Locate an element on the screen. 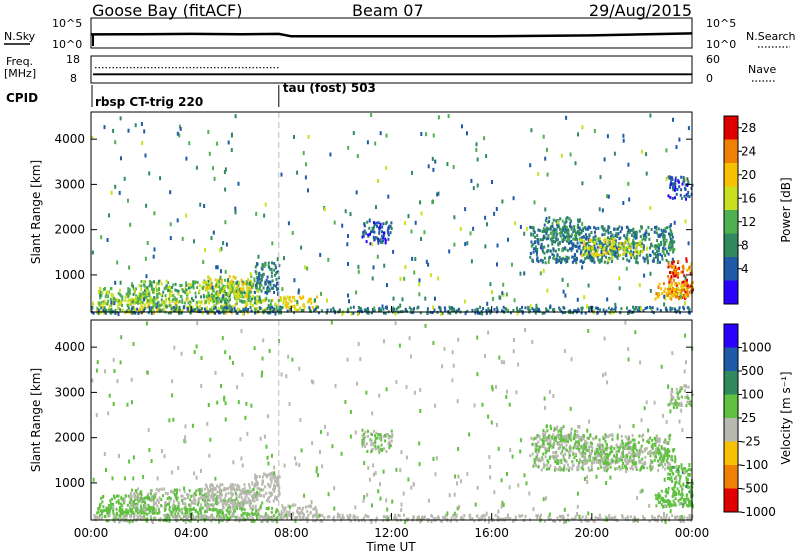 The width and height of the screenshot is (800, 554). noise-right-tick-top: 10^5 is located at coordinates (721, 23).